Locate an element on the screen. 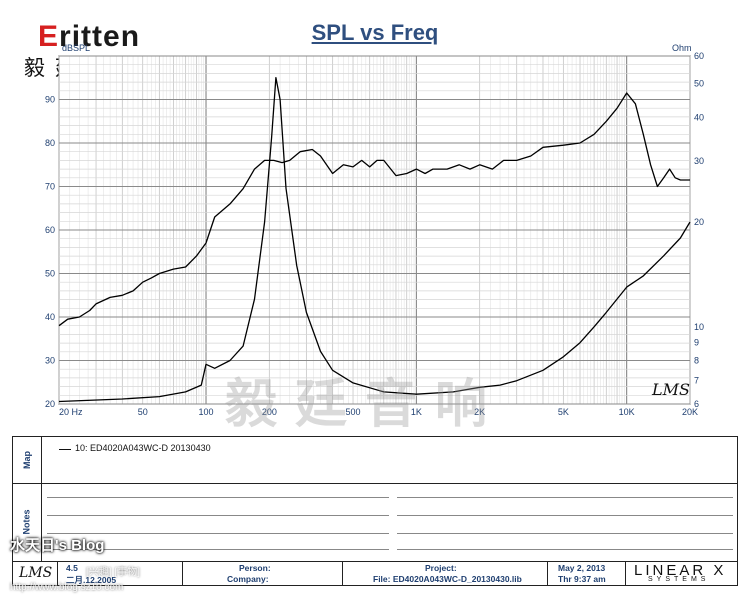 The height and width of the screenshot is (600, 750). map-label: Map is located at coordinates (27, 460).